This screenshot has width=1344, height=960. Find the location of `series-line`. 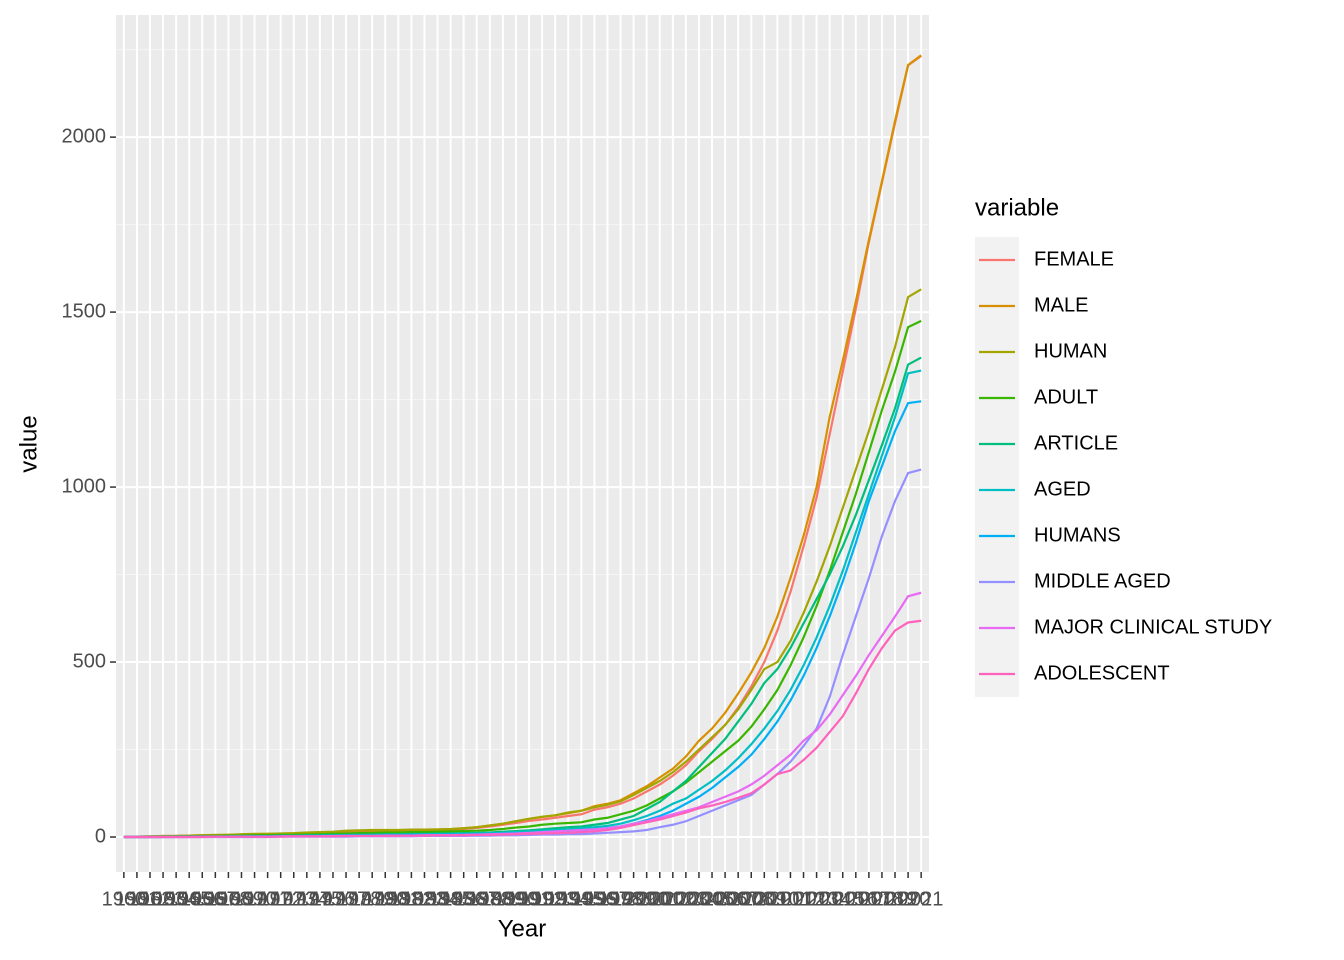

series-line is located at coordinates (522, 729).